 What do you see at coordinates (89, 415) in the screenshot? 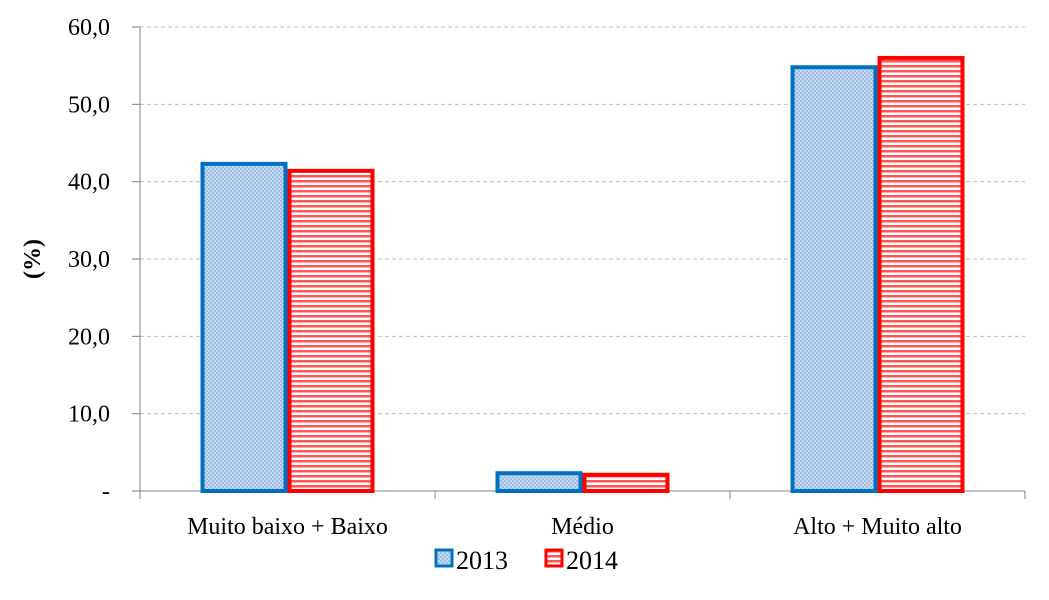
I see `y-tick-label: 10,0` at bounding box center [89, 415].